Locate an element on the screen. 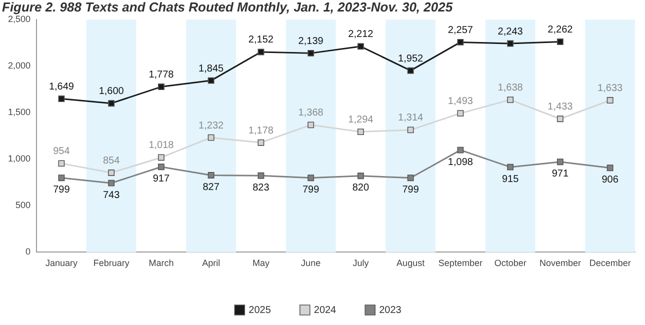  data-label: 823 is located at coordinates (261, 188).